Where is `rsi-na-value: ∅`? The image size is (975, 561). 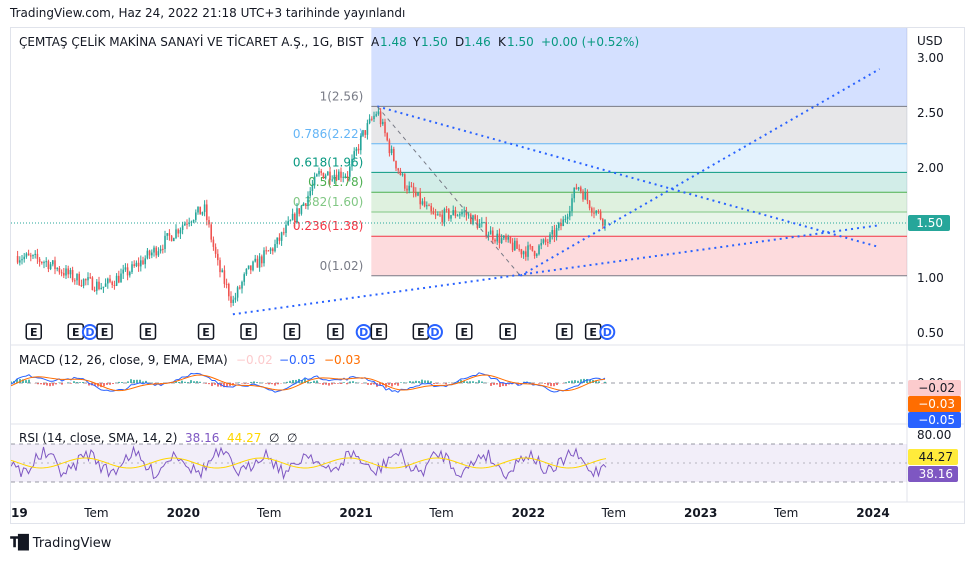
rsi-na-value: ∅ is located at coordinates (274, 438).